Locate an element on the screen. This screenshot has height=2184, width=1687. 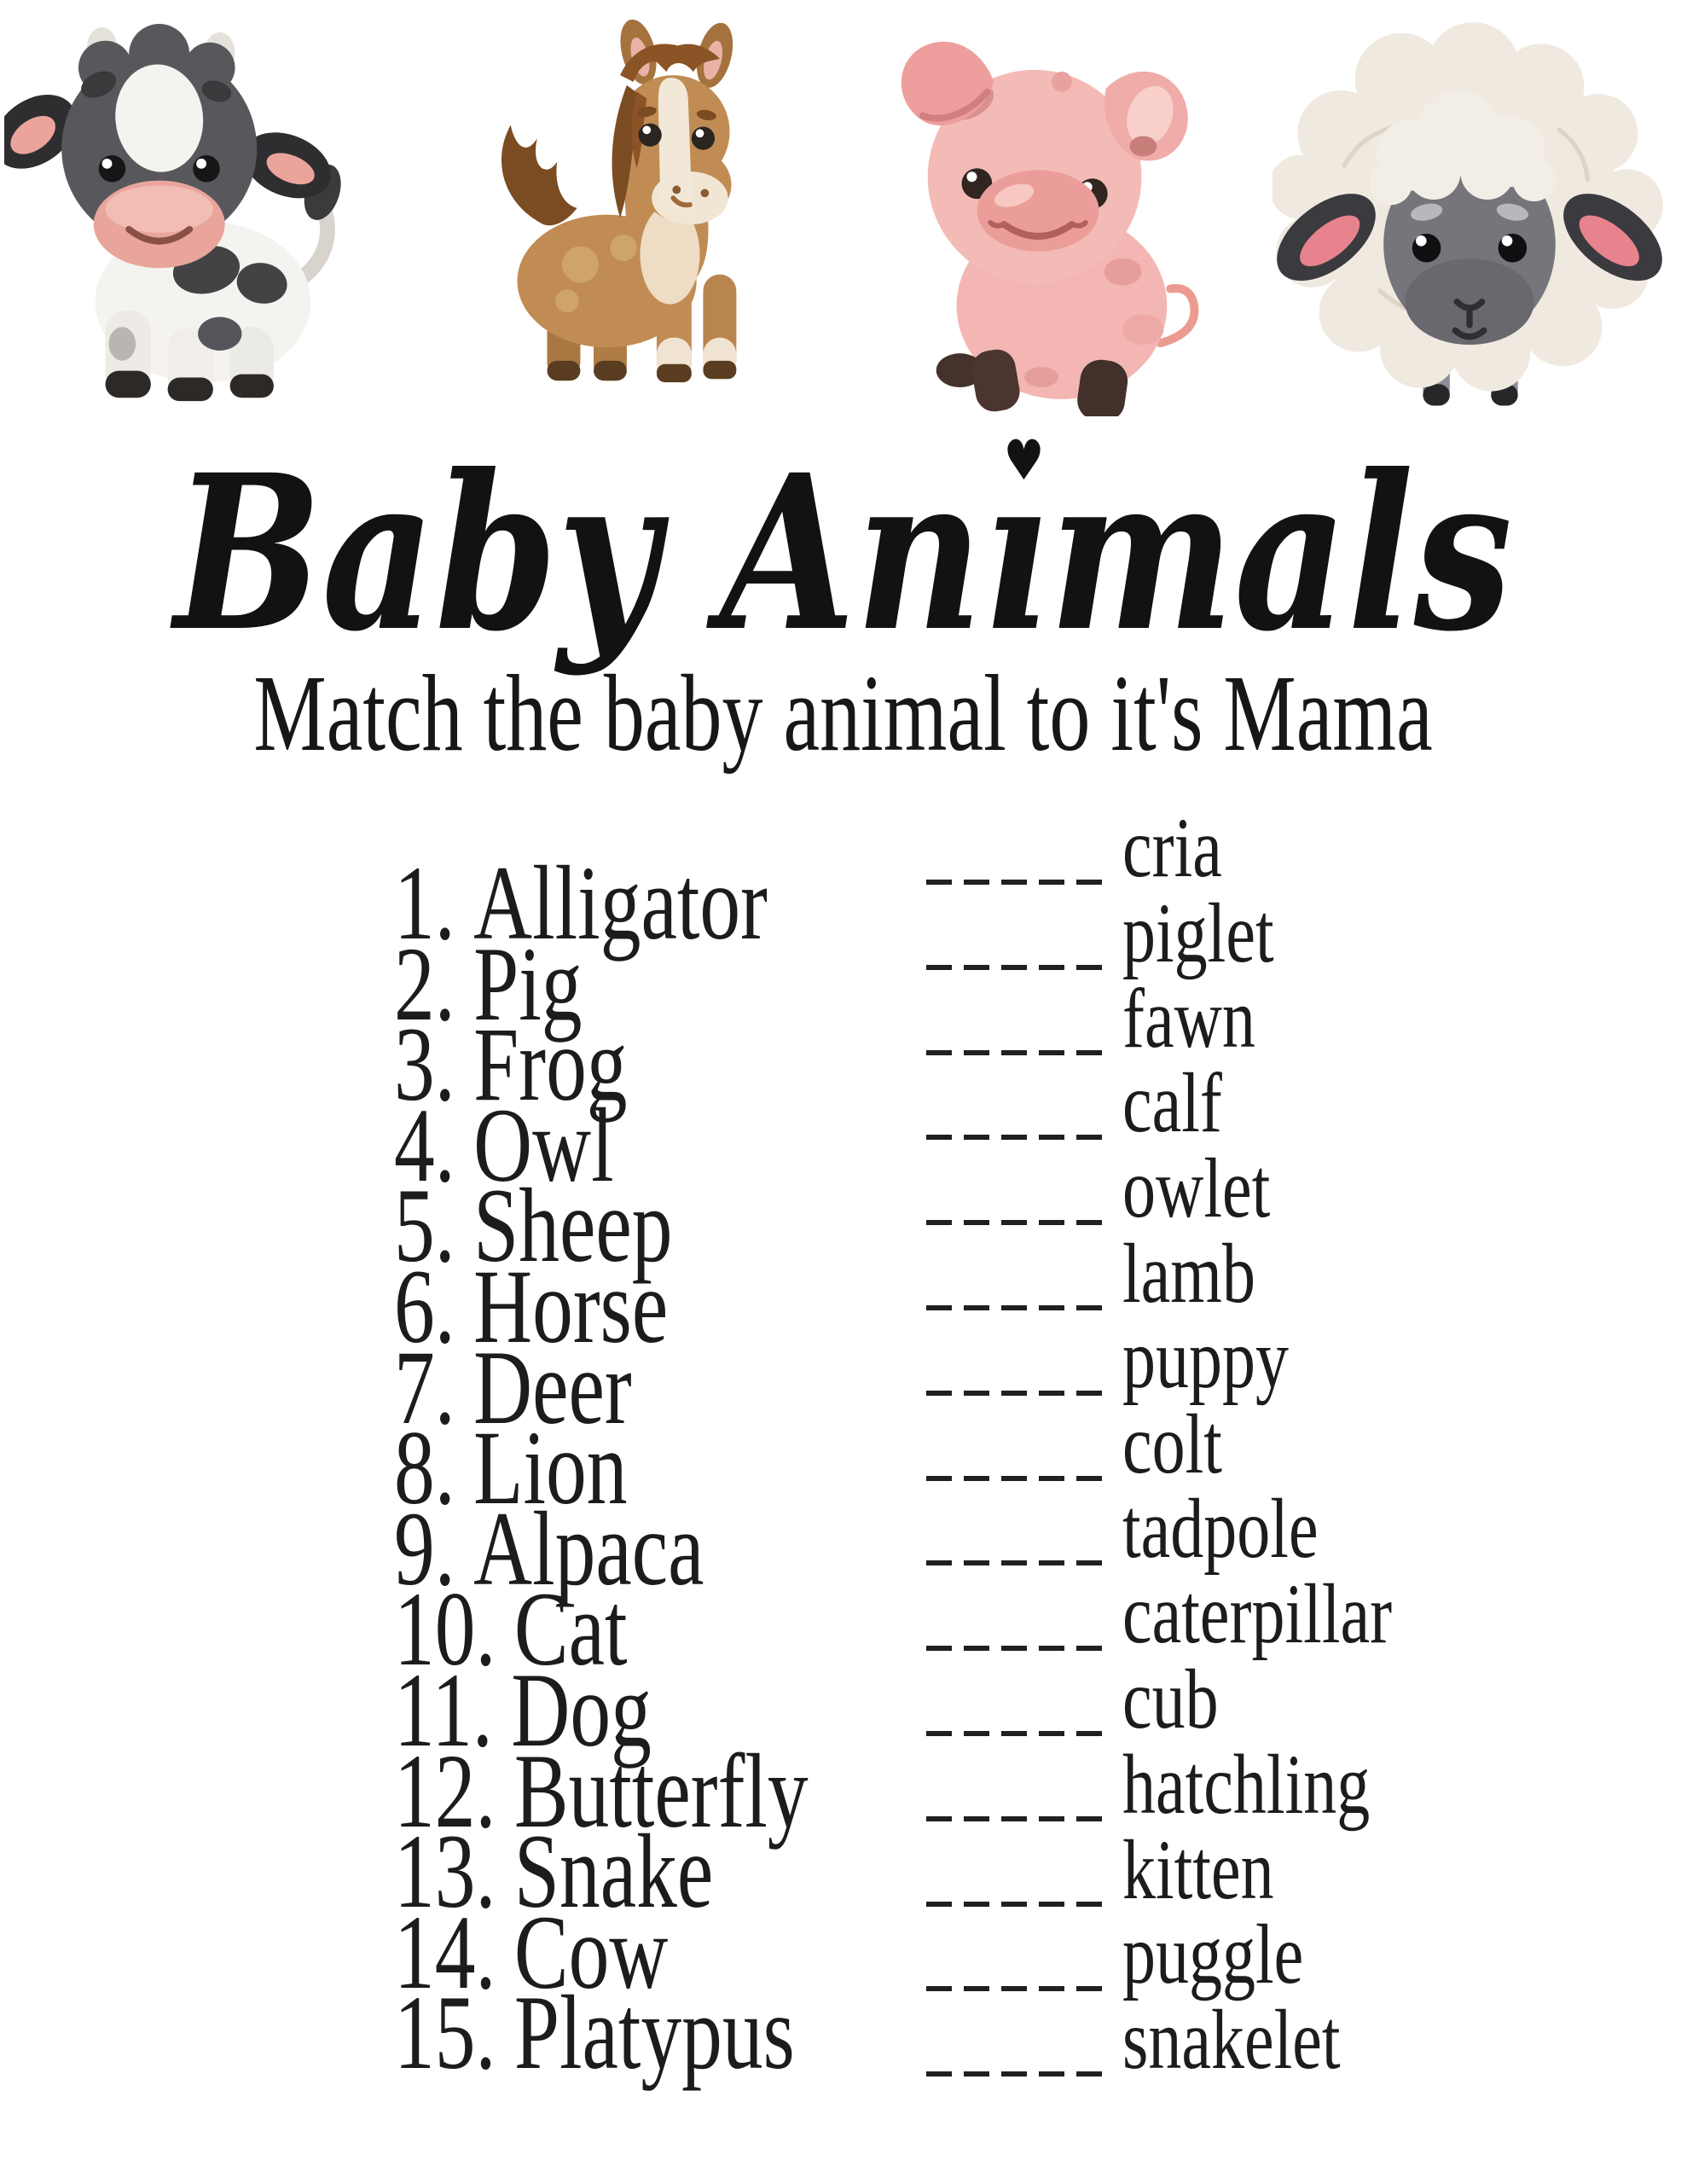
mother-text: 5. Sheep is located at coordinates (533, 1226).